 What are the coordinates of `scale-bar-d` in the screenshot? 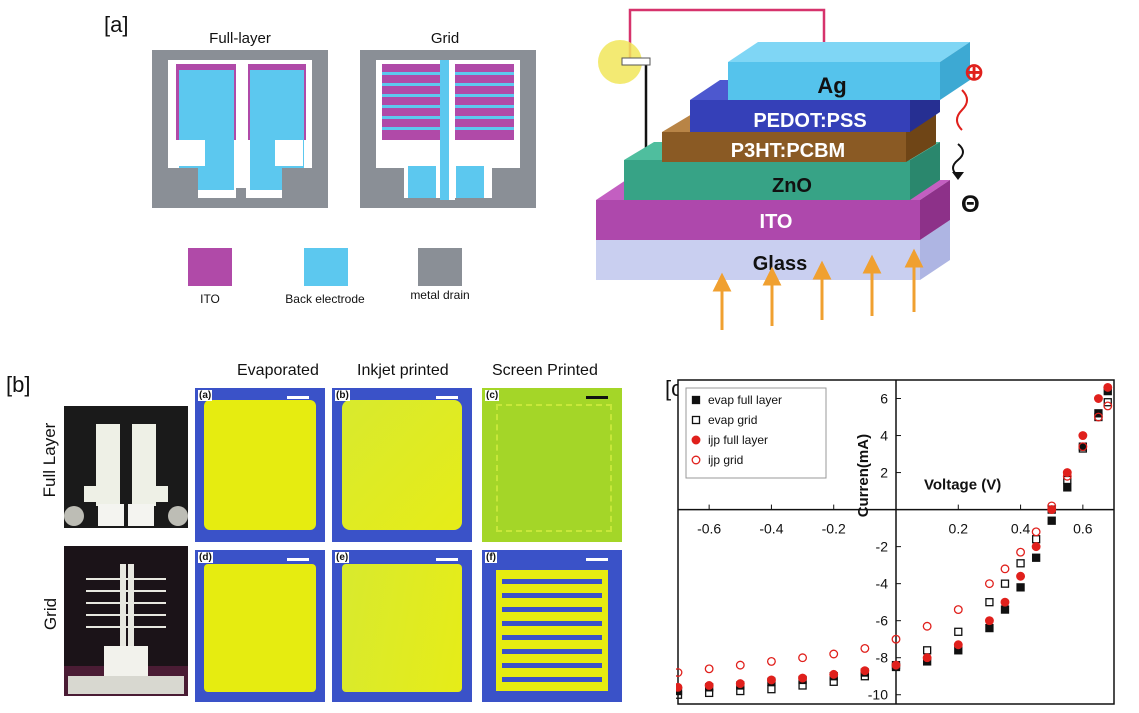 It's located at (298, 559).